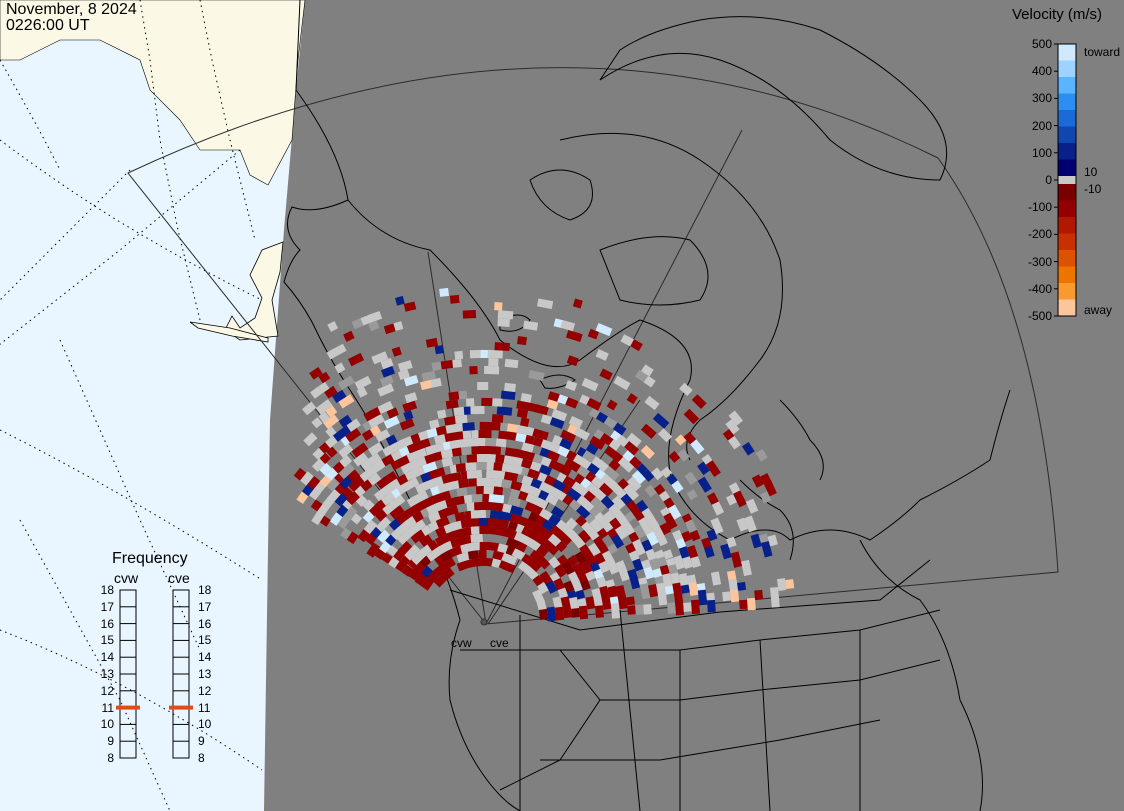 Image resolution: width=1124 pixels, height=811 pixels. I want to click on negative-threshold-label: -10, so click(1093, 189).